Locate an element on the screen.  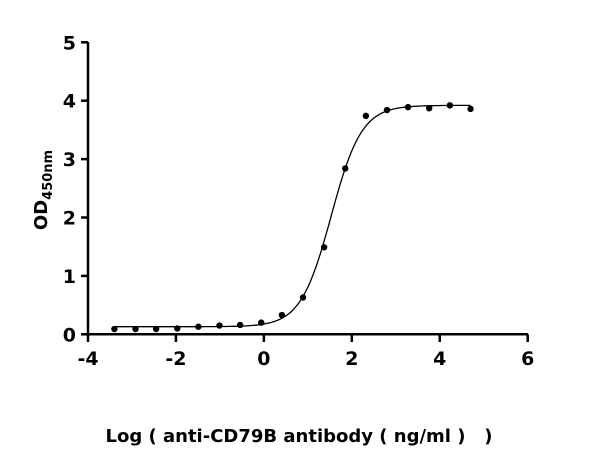
y-tick-label: 0 is located at coordinates (69, 335).